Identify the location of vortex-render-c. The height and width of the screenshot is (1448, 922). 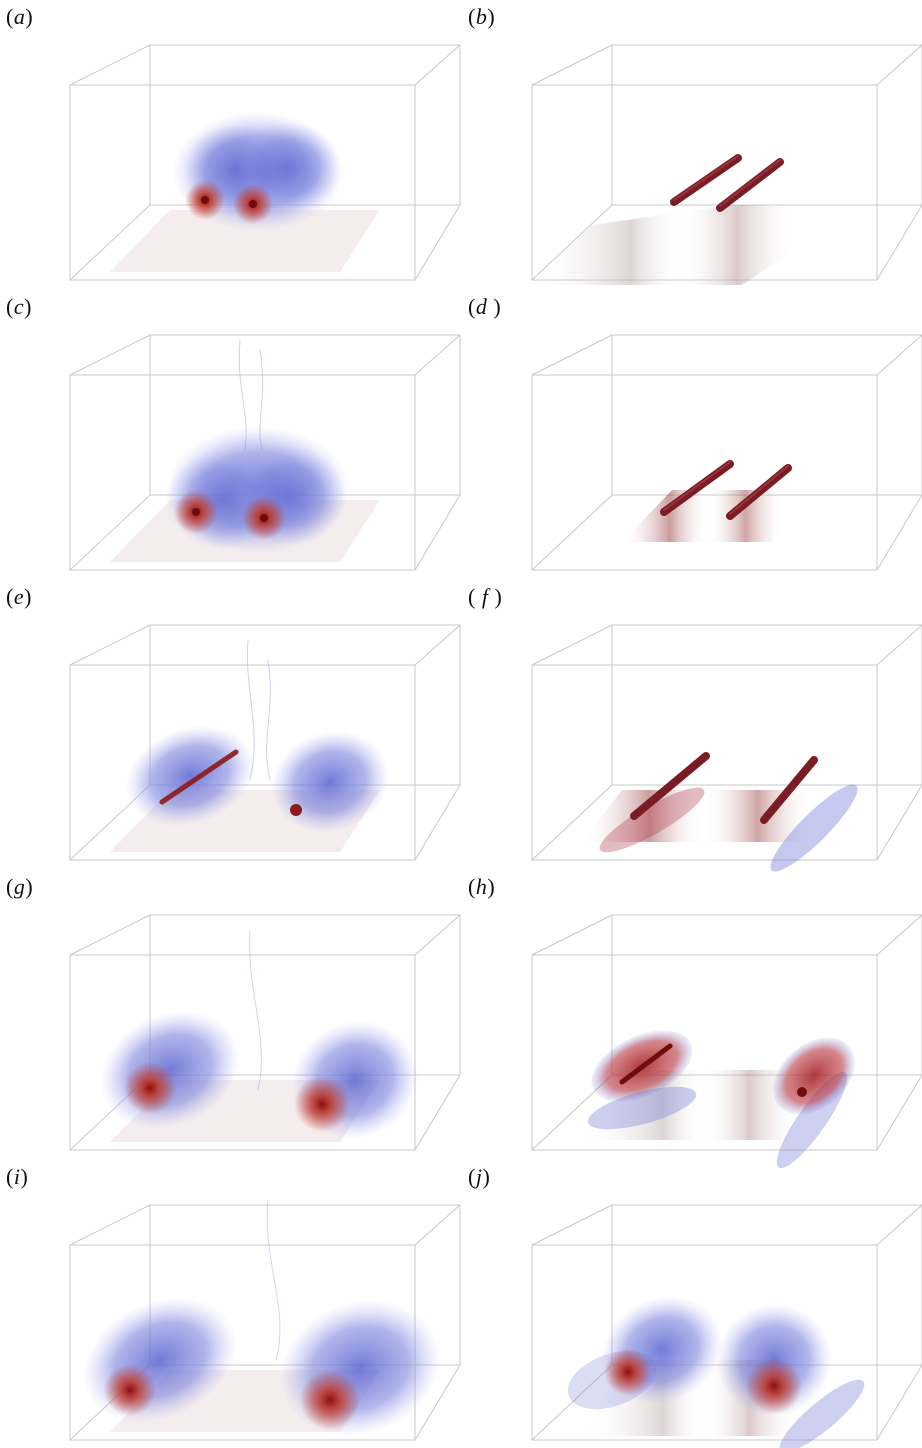
(265, 452).